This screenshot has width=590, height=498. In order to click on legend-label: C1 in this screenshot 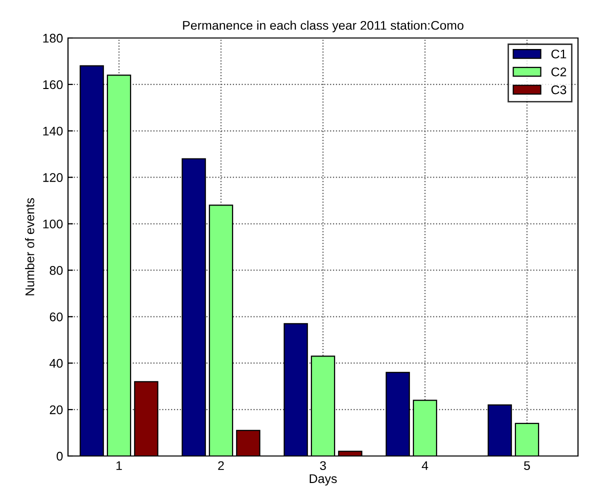, I will do `click(558, 54)`.